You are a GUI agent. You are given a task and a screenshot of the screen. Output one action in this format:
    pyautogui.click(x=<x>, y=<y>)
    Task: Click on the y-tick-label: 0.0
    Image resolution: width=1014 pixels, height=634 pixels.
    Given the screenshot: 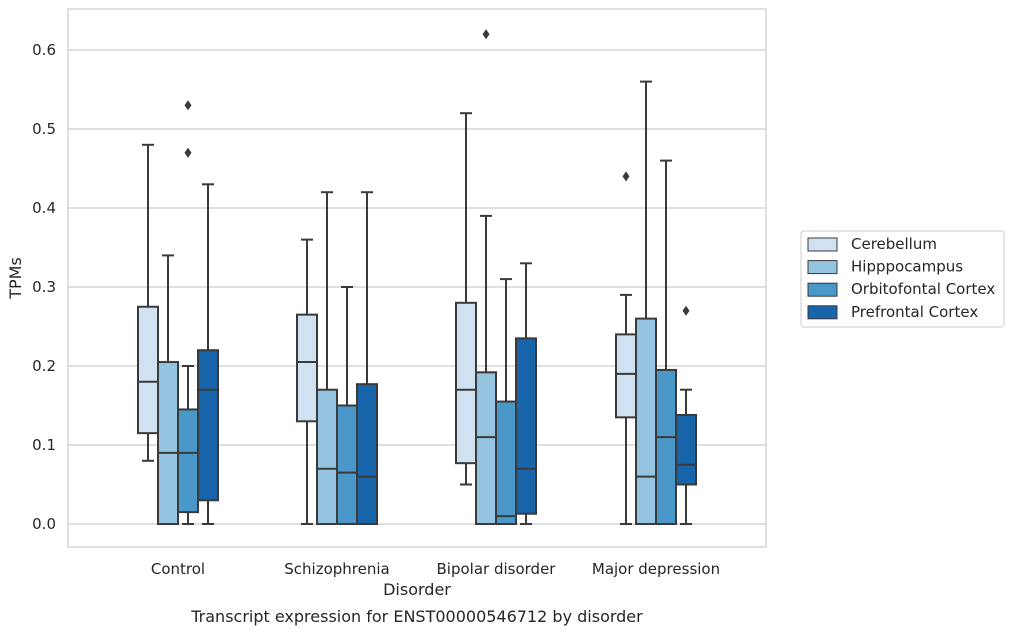 What is the action you would take?
    pyautogui.click(x=44, y=524)
    